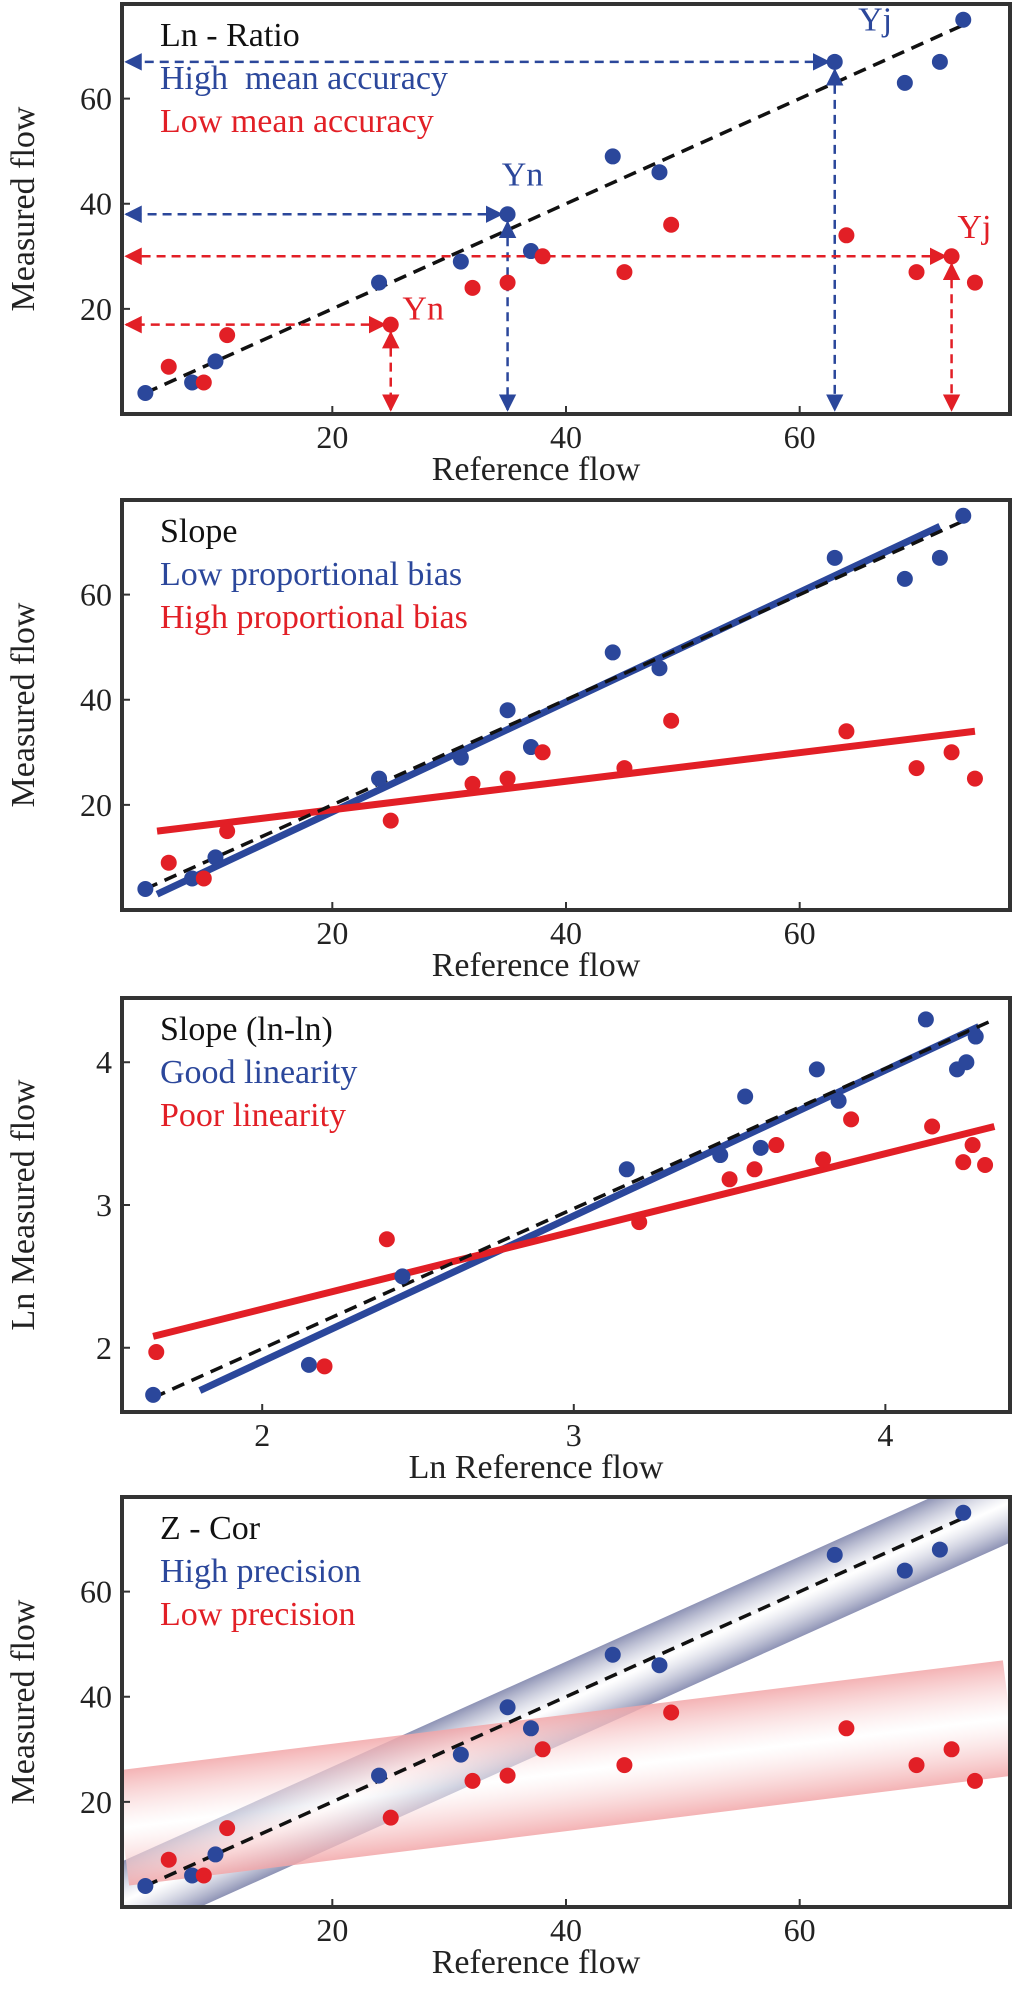 This screenshot has width=1017, height=2011. Describe the element at coordinates (246, 1029) in the screenshot. I see `panel-title: Slope (ln-ln)` at that location.